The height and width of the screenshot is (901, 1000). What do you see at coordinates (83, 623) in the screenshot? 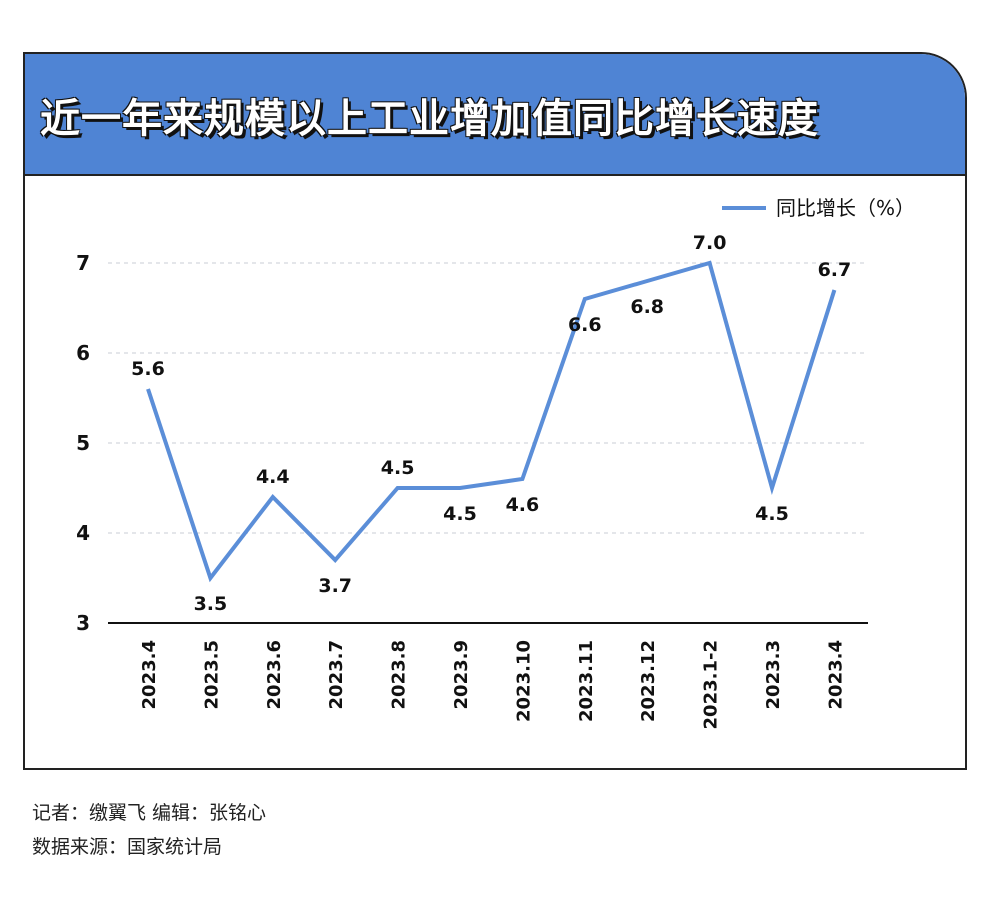
I see `y-tick-label: 3` at bounding box center [83, 623].